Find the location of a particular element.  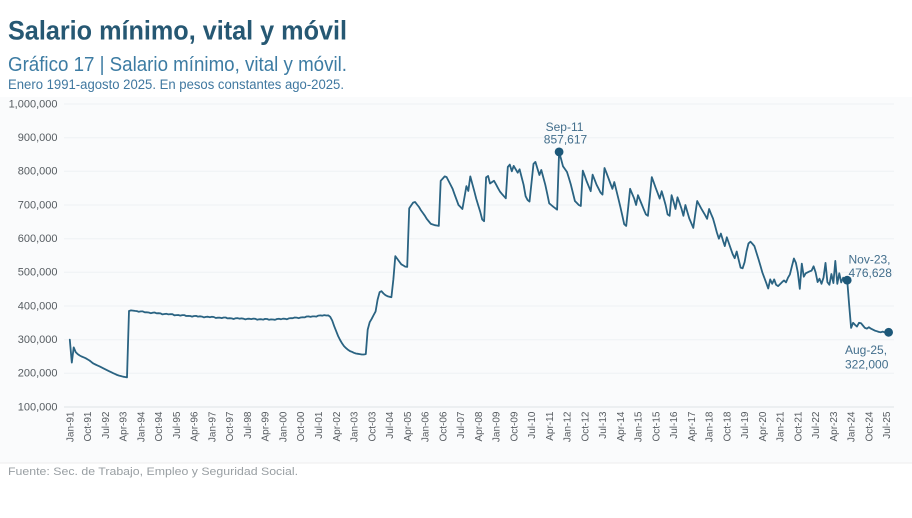

svg-text: Nov-23, is located at coordinates (870, 260).